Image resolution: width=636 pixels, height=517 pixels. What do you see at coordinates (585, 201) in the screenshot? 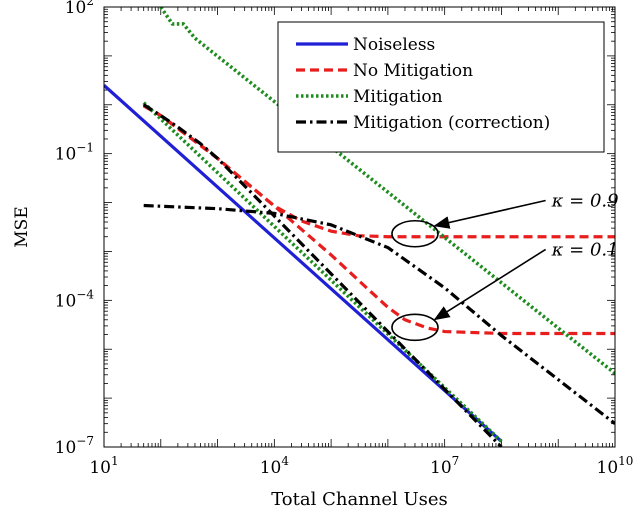
I see `annotation-label: κ = 0.9` at bounding box center [585, 201].